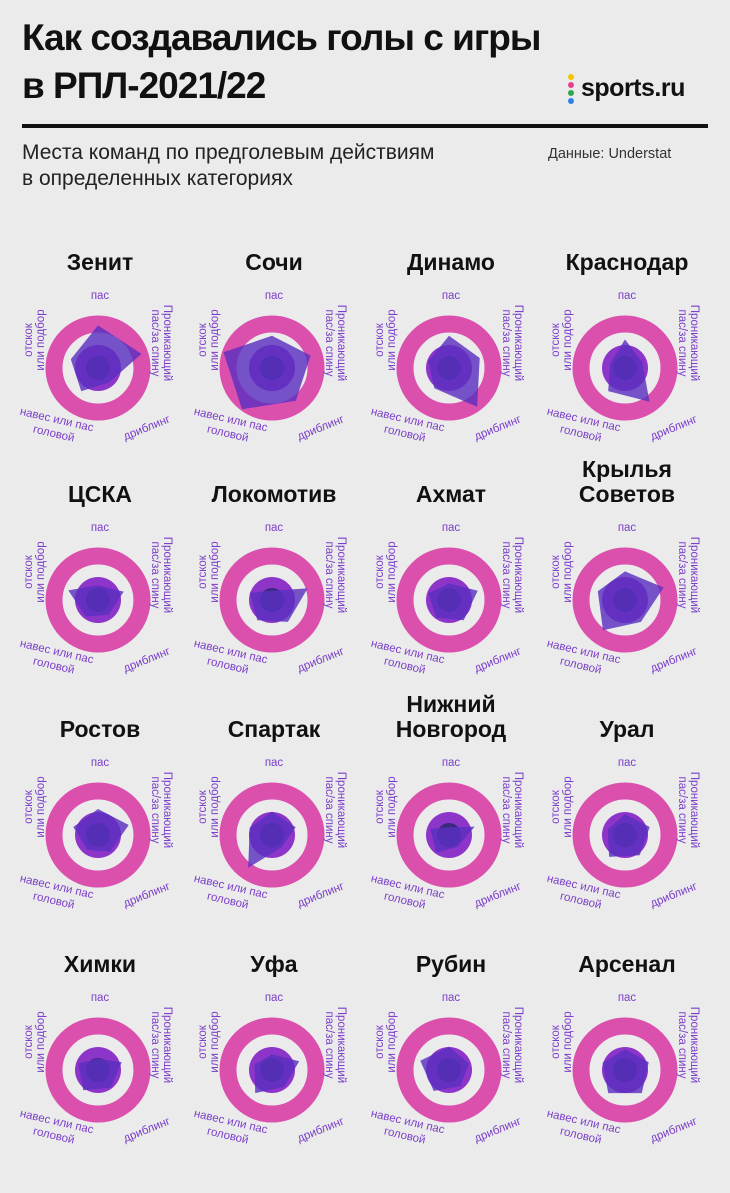 Image resolution: width=730 pixels, height=1193 pixels. What do you see at coordinates (451, 262) in the screenshot?
I see `team-name: Динамо` at bounding box center [451, 262].